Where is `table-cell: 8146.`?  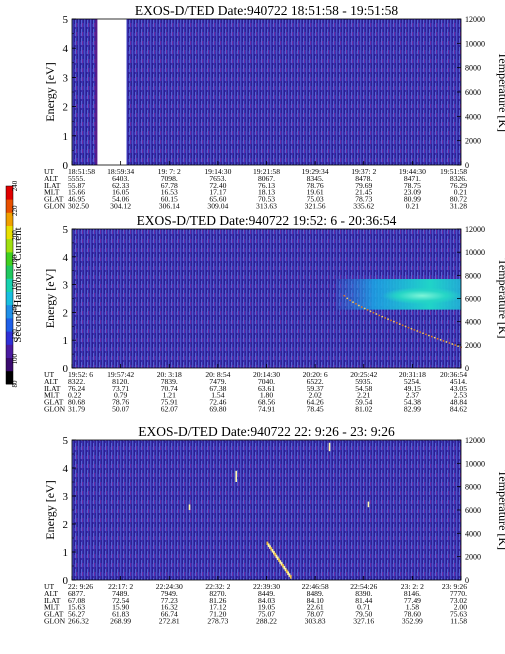 table-cell: 8146. is located at coordinates (412, 593).